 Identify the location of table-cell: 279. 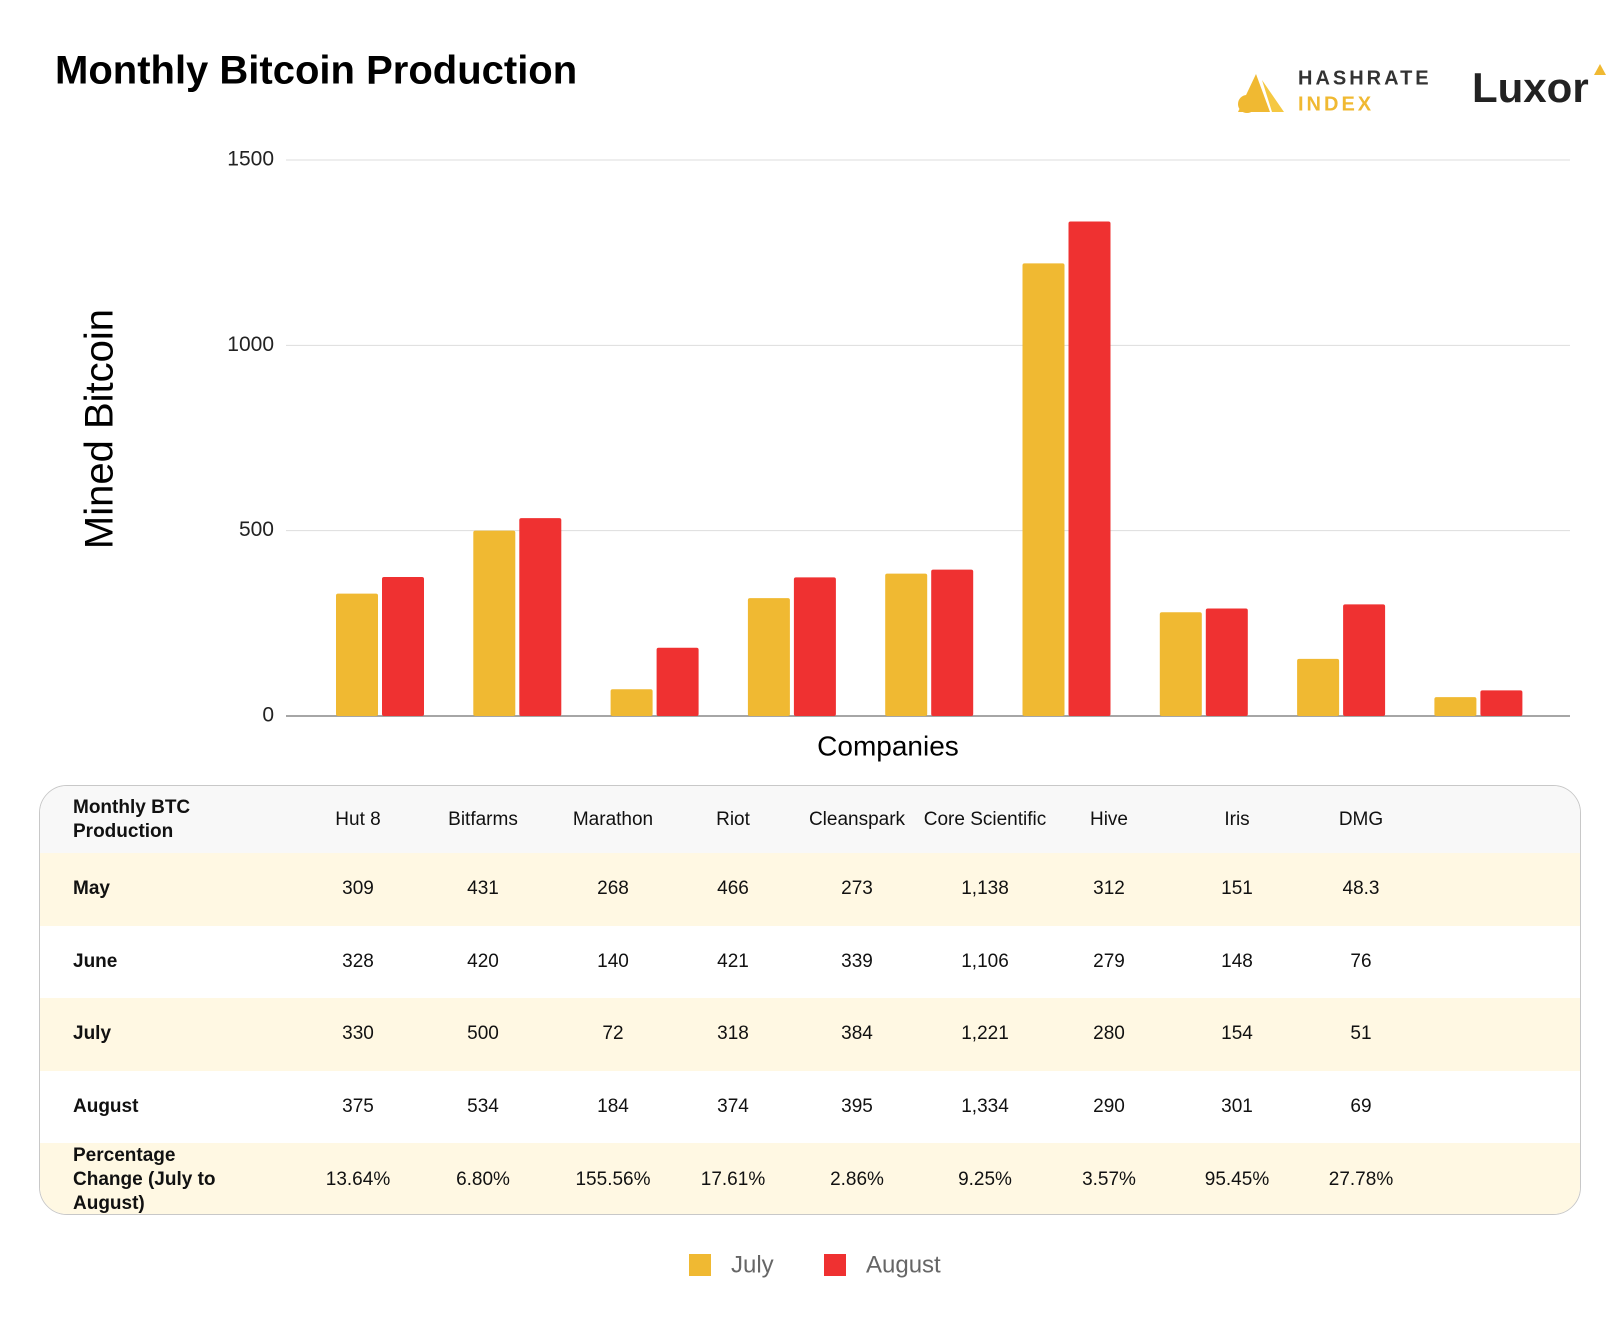
(1109, 961).